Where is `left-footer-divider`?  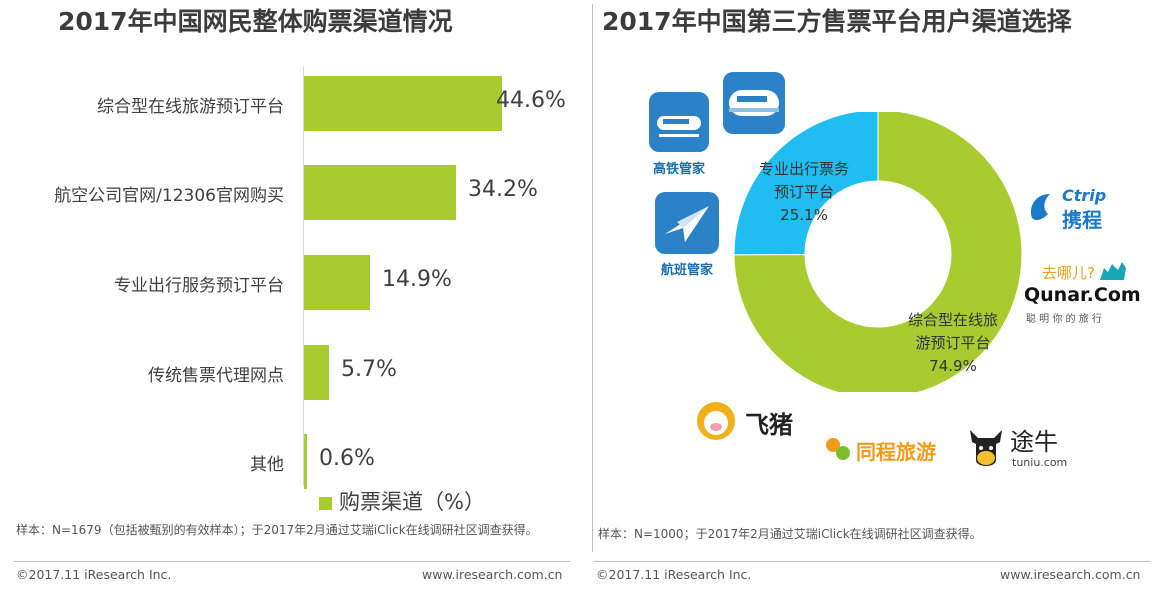
left-footer-divider is located at coordinates (292, 561).